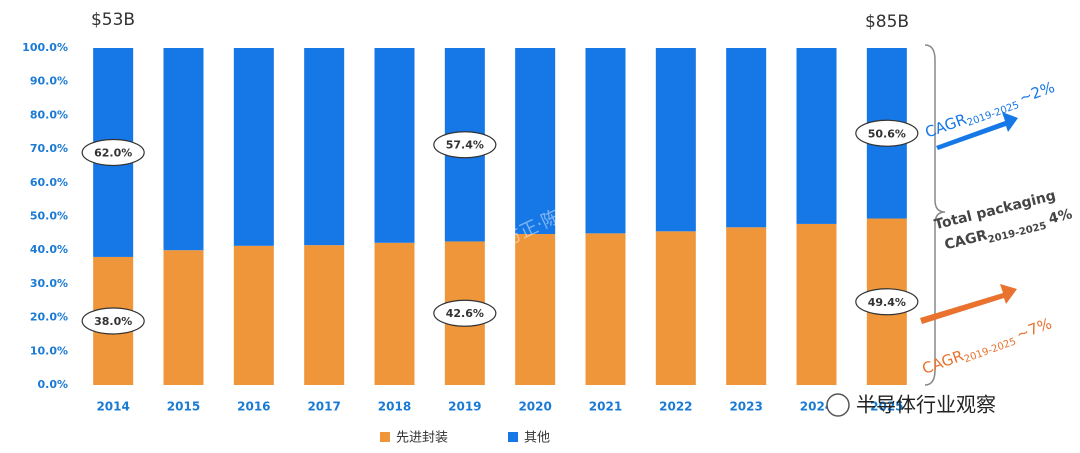 The width and height of the screenshot is (1080, 453). I want to click on value-label: 50.6%, so click(887, 133).